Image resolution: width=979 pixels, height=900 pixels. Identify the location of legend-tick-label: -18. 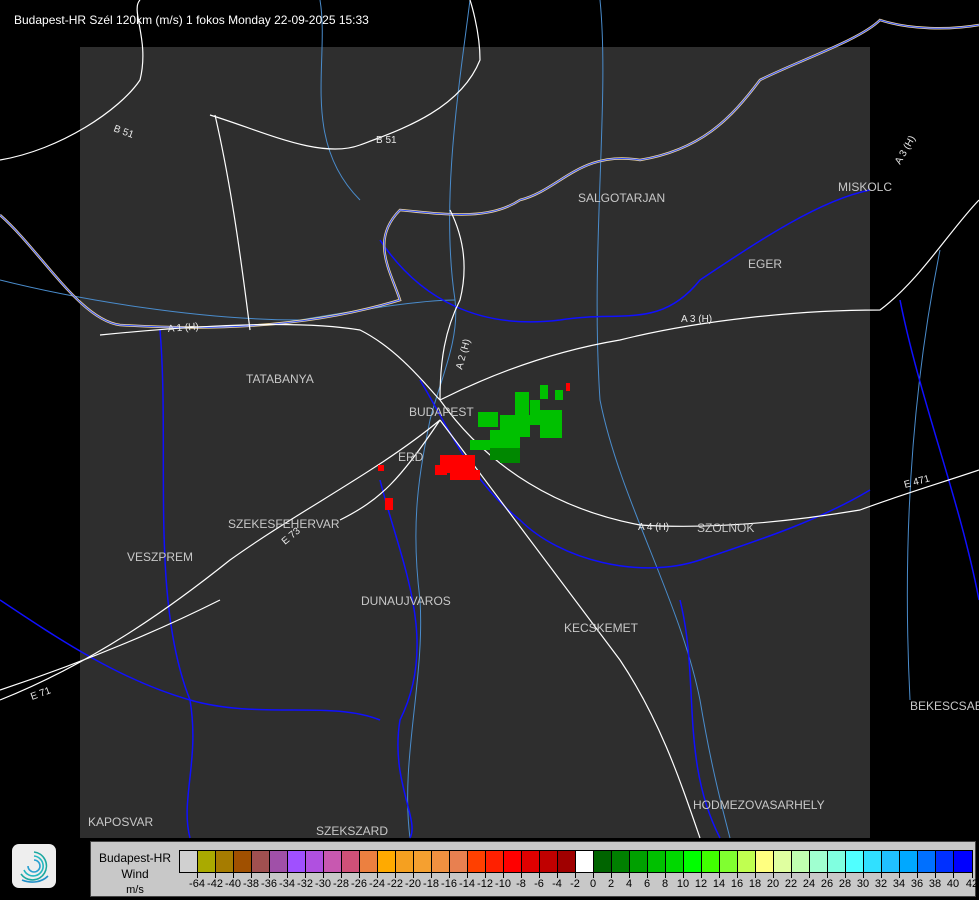
(431, 884).